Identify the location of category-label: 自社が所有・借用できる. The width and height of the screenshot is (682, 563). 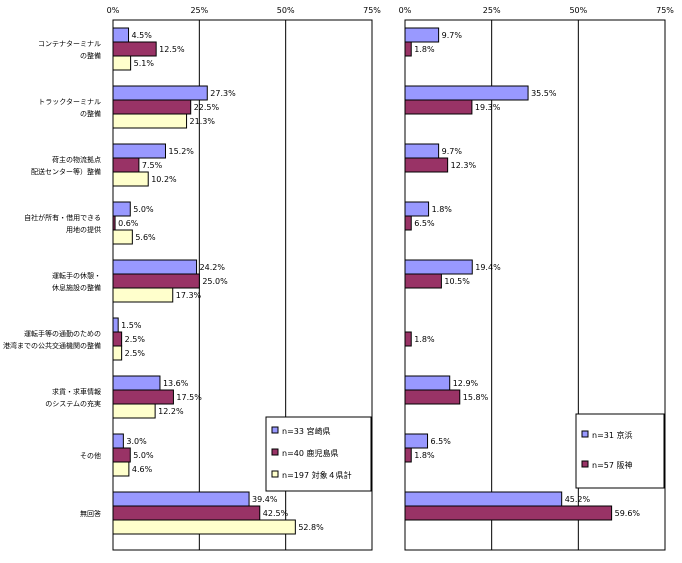
(62, 217).